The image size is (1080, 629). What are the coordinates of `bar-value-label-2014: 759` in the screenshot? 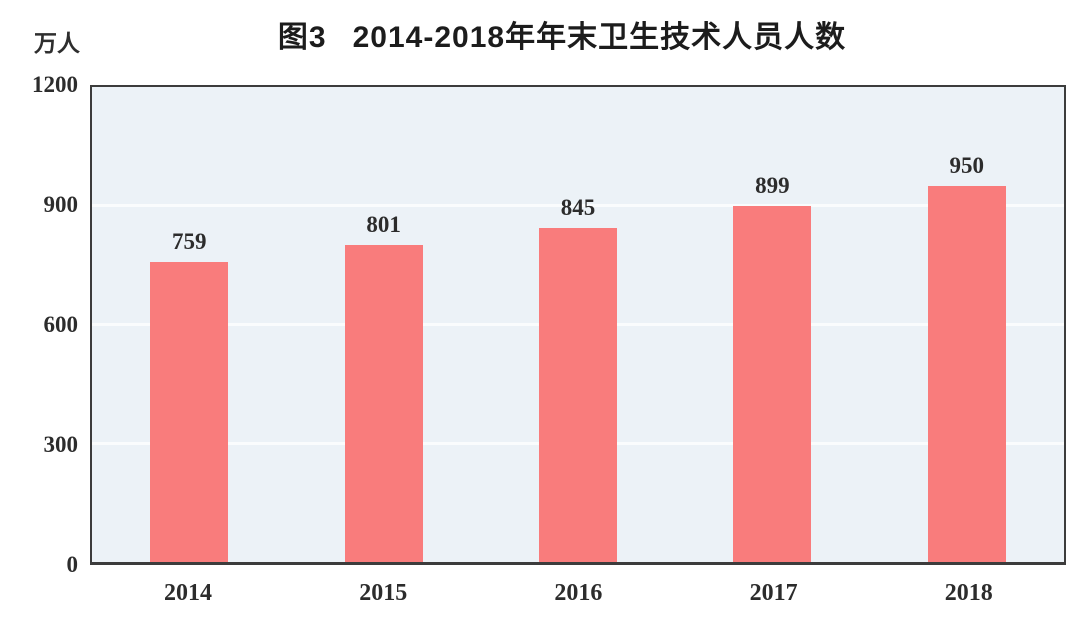 It's located at (189, 241).